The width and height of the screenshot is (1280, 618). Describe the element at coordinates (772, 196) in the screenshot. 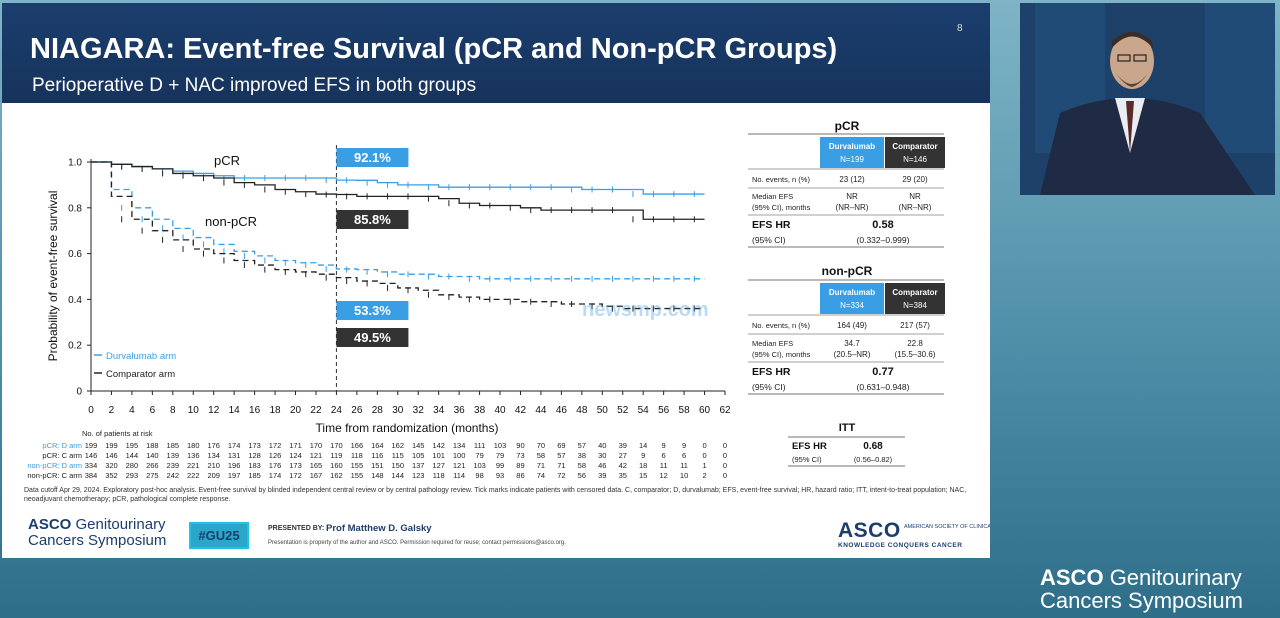

I see `pcr-median-label-1: Median EFS` at that location.